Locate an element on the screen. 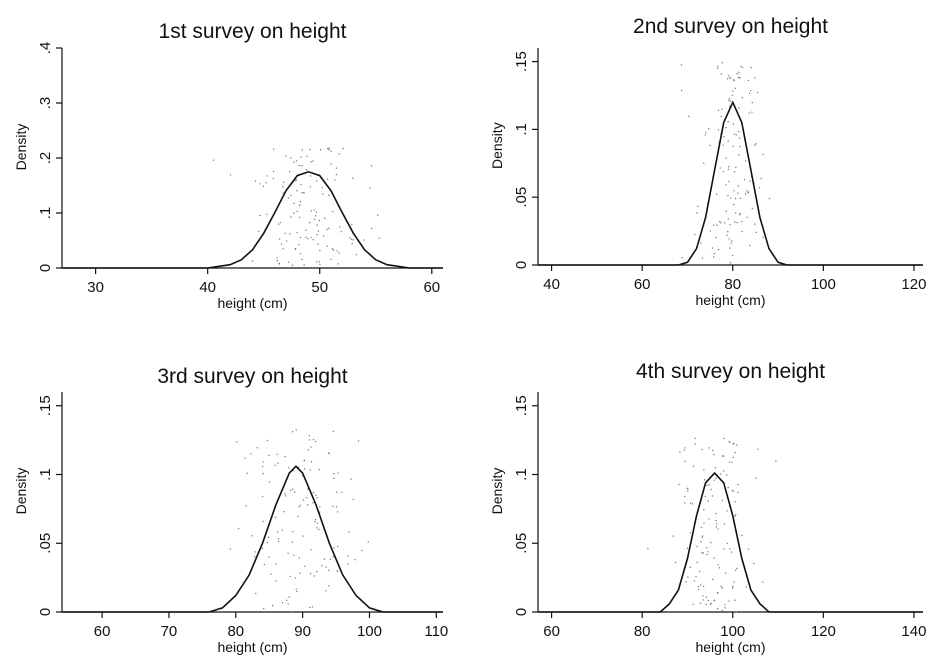  x-axis-label: height (cm) is located at coordinates (252, 647).